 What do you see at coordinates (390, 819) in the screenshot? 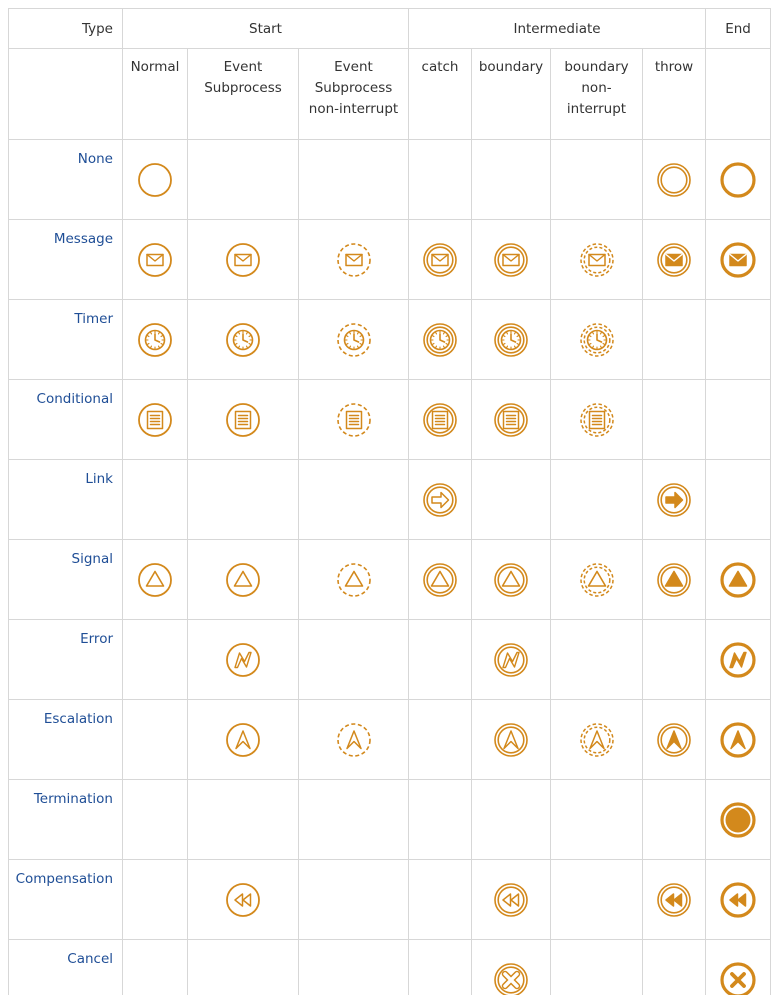
I see `event-row: Termination` at bounding box center [390, 819].